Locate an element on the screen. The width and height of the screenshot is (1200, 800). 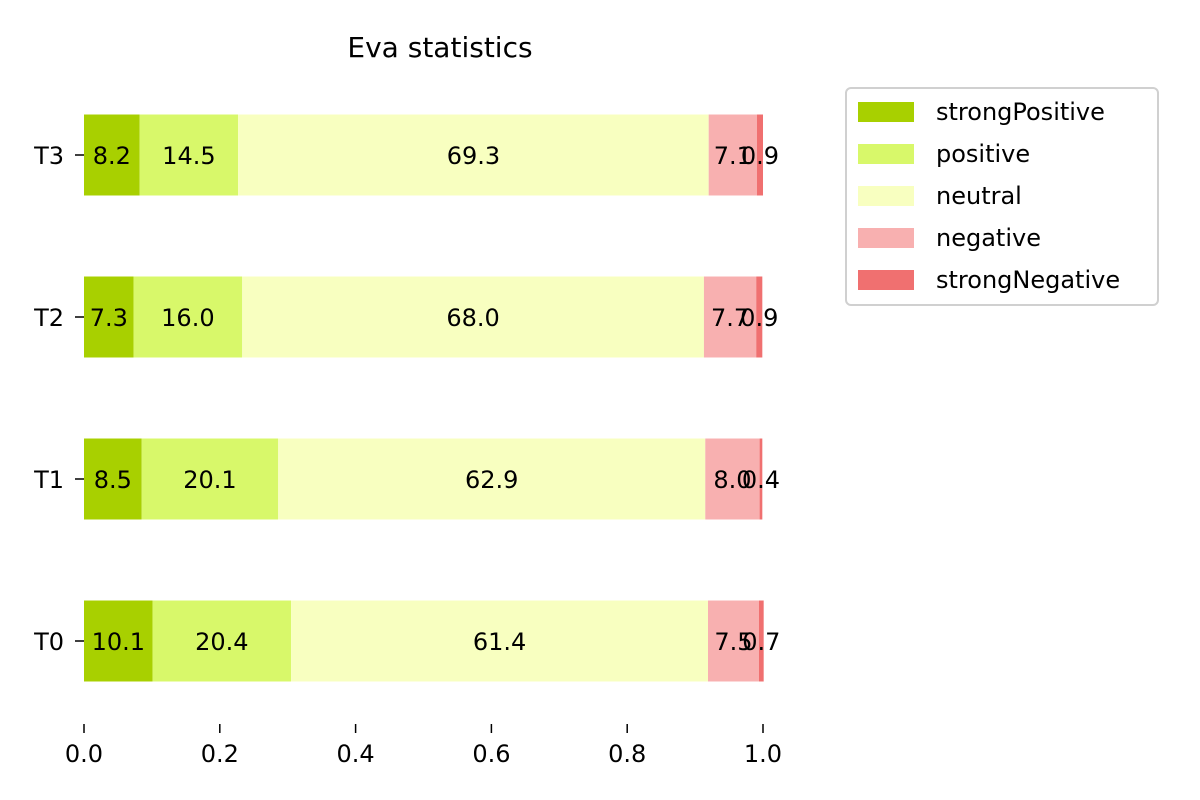
data-label-T2-negative: 7.7 is located at coordinates (730, 318).